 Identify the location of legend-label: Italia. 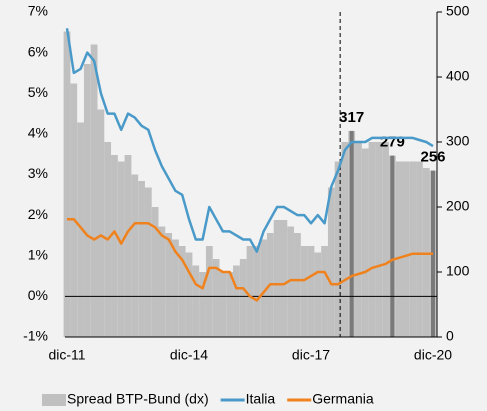
(261, 399).